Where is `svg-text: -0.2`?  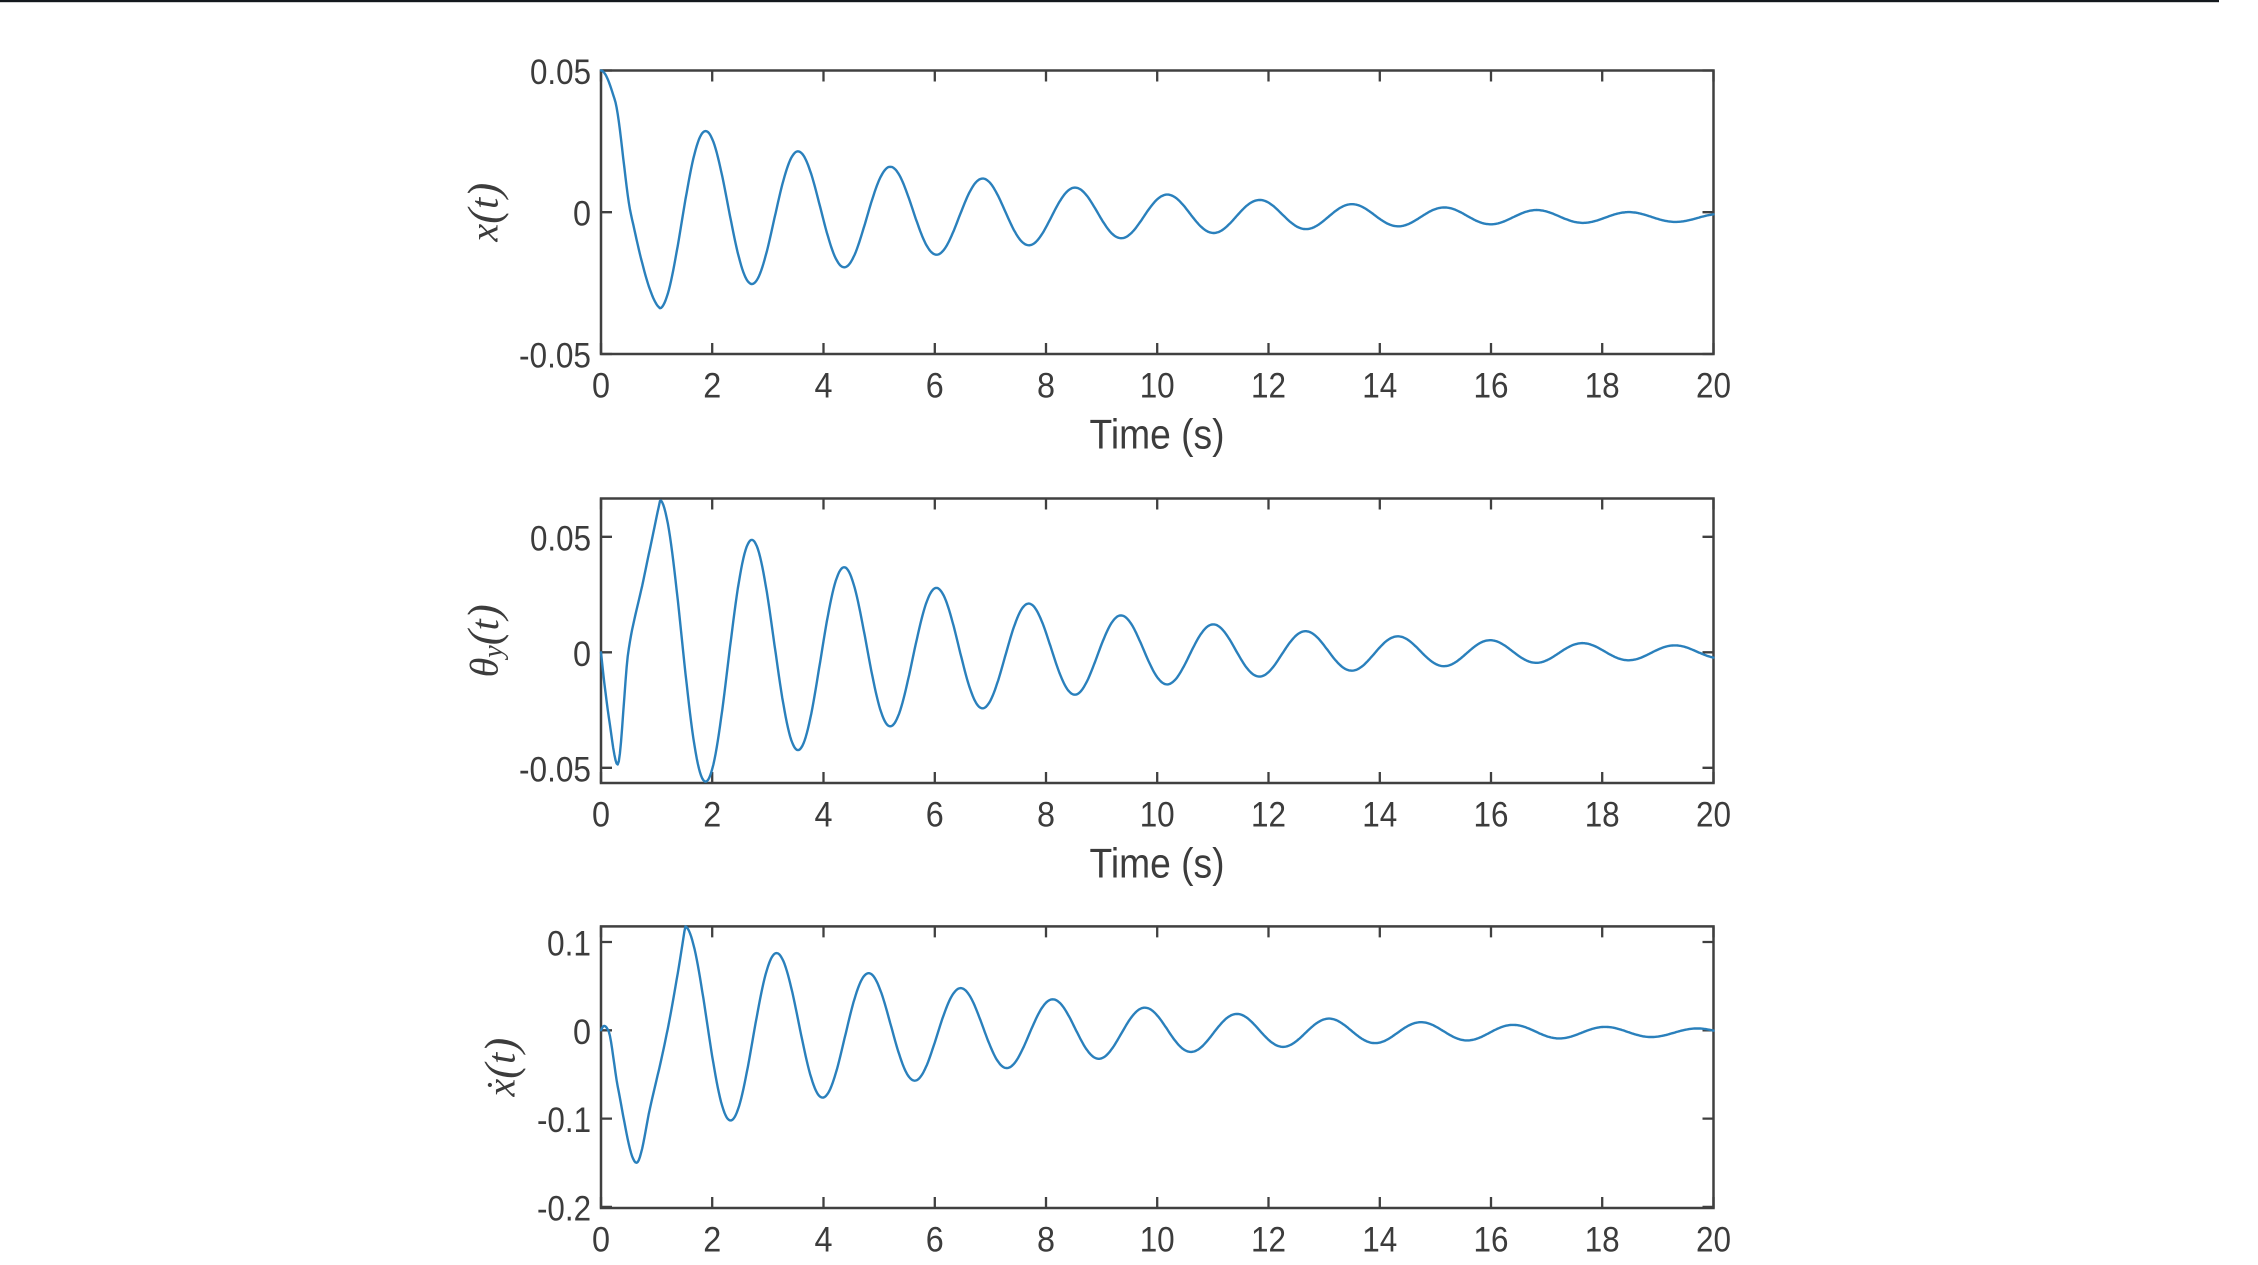 svg-text: -0.2 is located at coordinates (564, 1208).